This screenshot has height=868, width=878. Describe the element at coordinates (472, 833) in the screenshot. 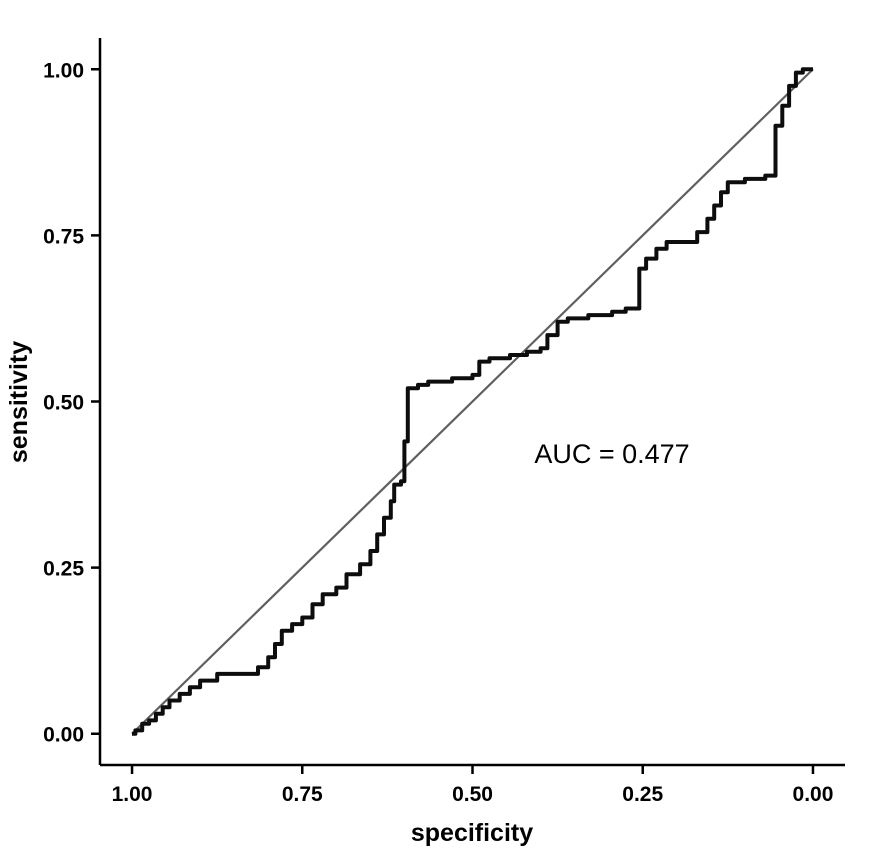

I see `x-axis-title: specificity` at that location.